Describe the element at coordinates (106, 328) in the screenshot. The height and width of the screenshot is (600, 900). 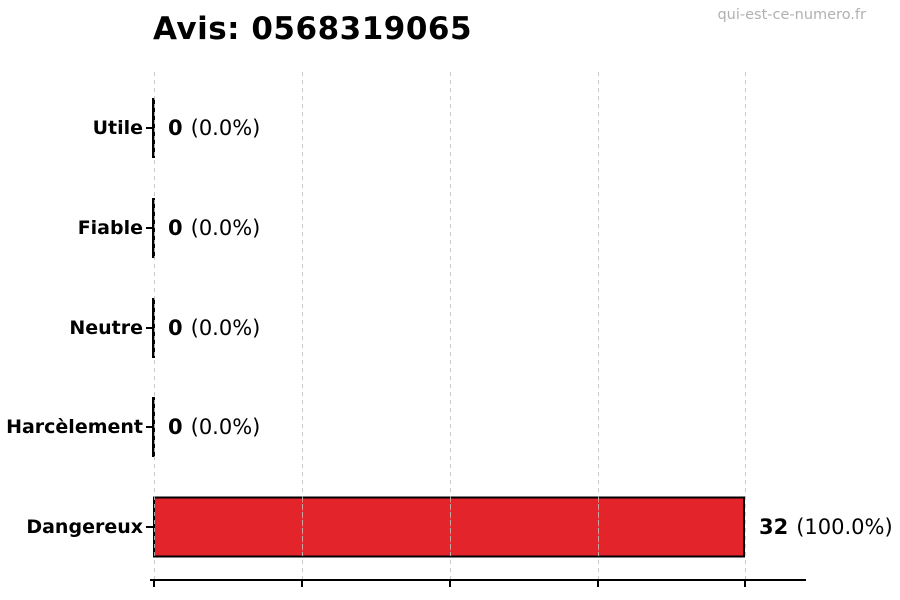
I see `category-label-neutre: Neutre` at that location.